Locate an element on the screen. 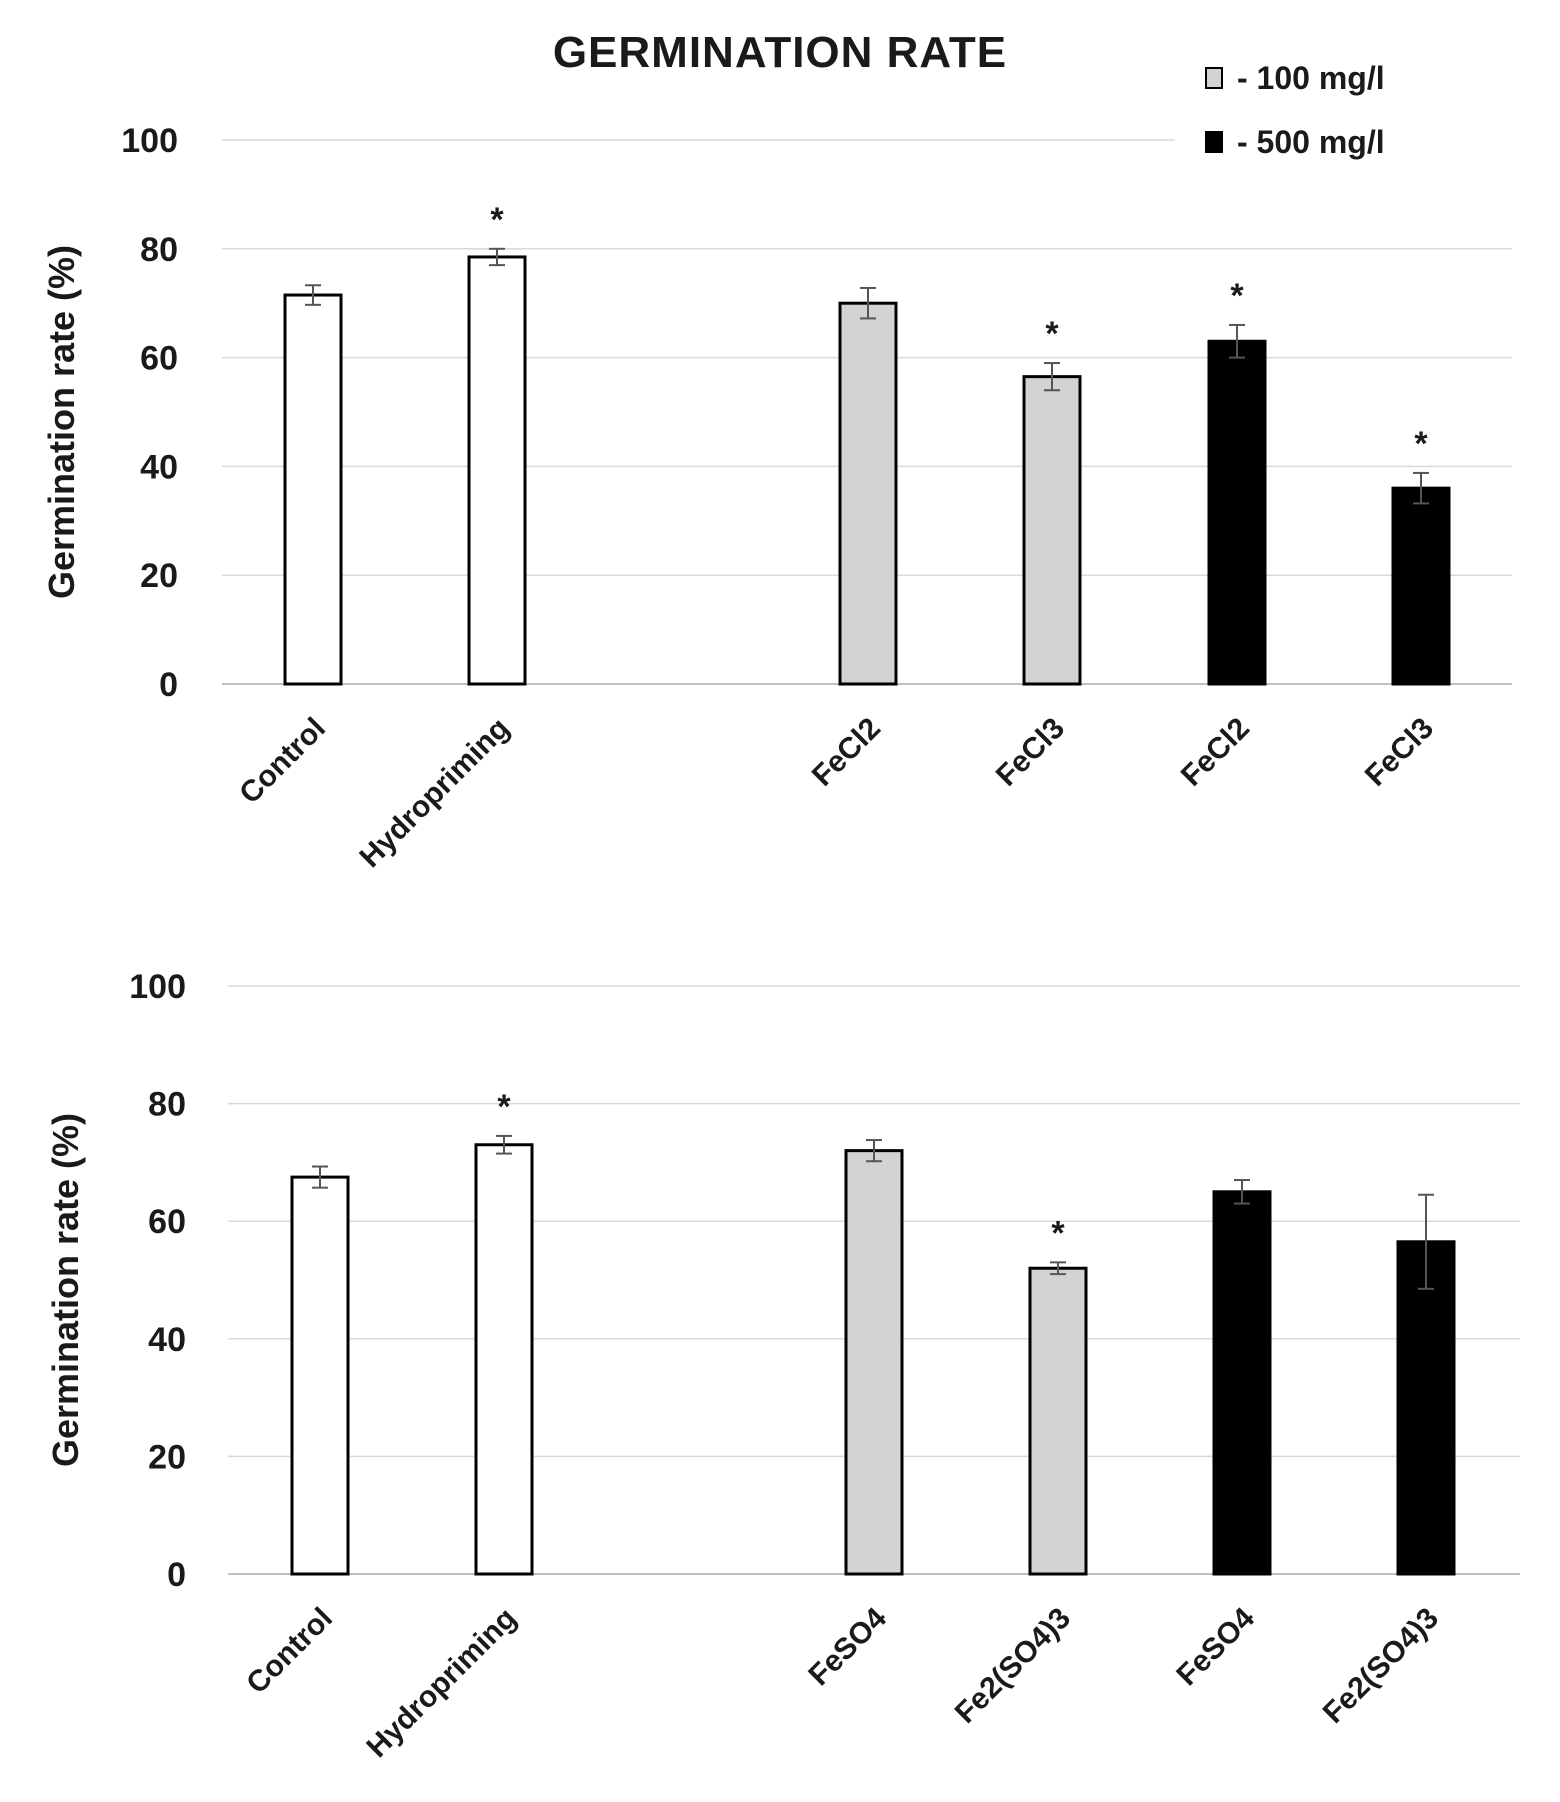 The width and height of the screenshot is (1560, 1802). legend-item-100: - 100 mg/l is located at coordinates (1295, 78).